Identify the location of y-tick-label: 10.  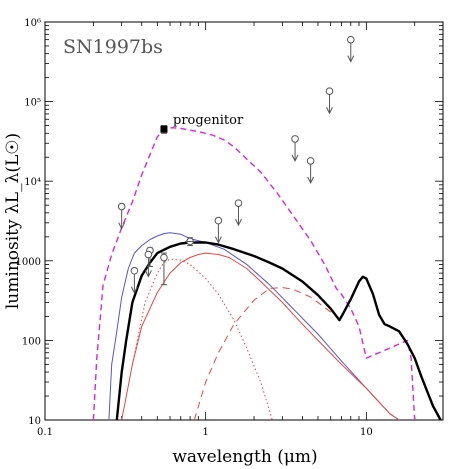
(34, 421).